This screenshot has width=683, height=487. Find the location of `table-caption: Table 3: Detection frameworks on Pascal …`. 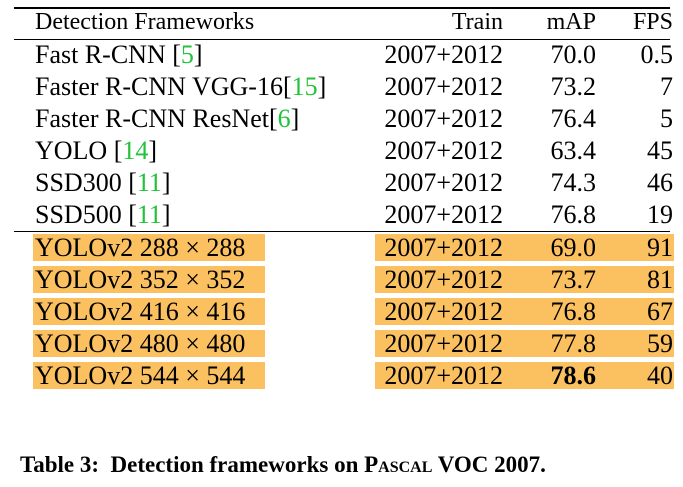

table-caption: Table 3: Detection frameworks on Pascal … is located at coordinates (345, 465).